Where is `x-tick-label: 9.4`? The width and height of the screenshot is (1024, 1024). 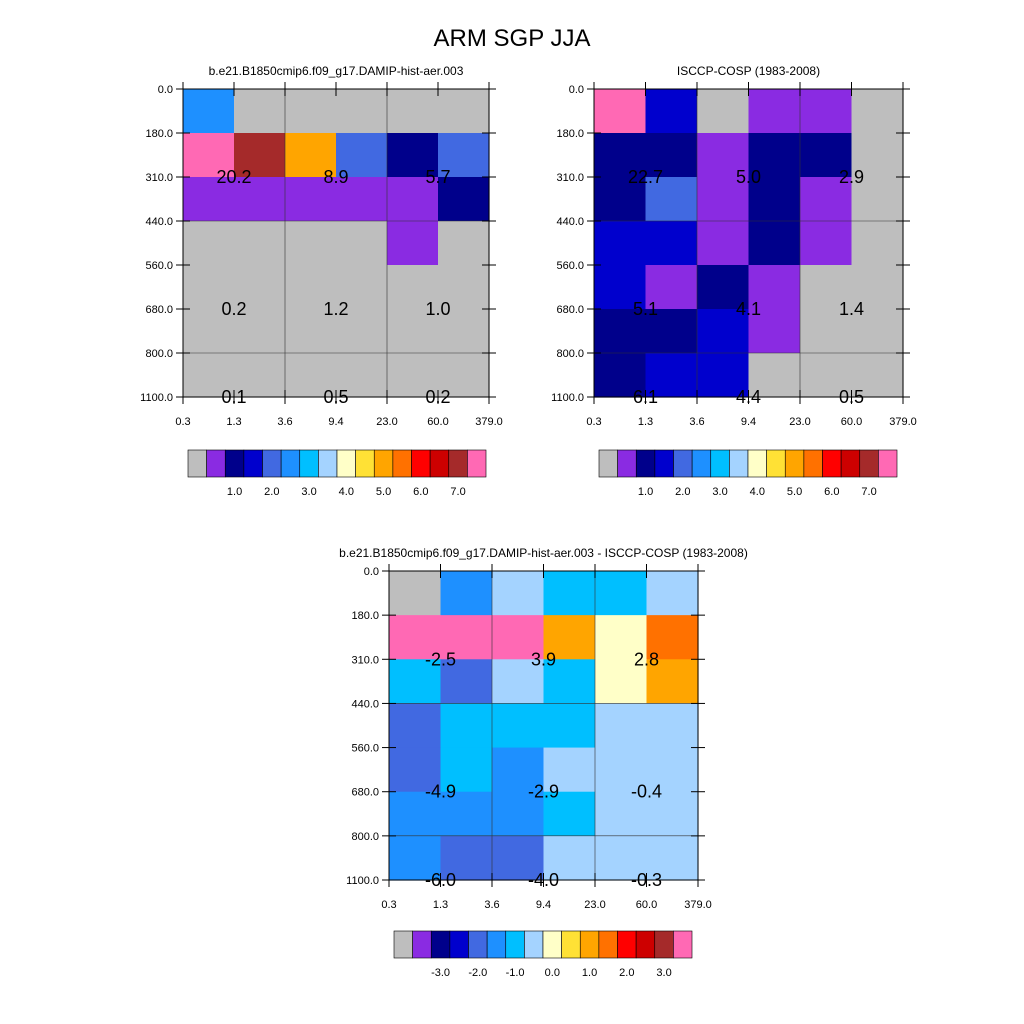 x-tick-label: 9.4 is located at coordinates (748, 422).